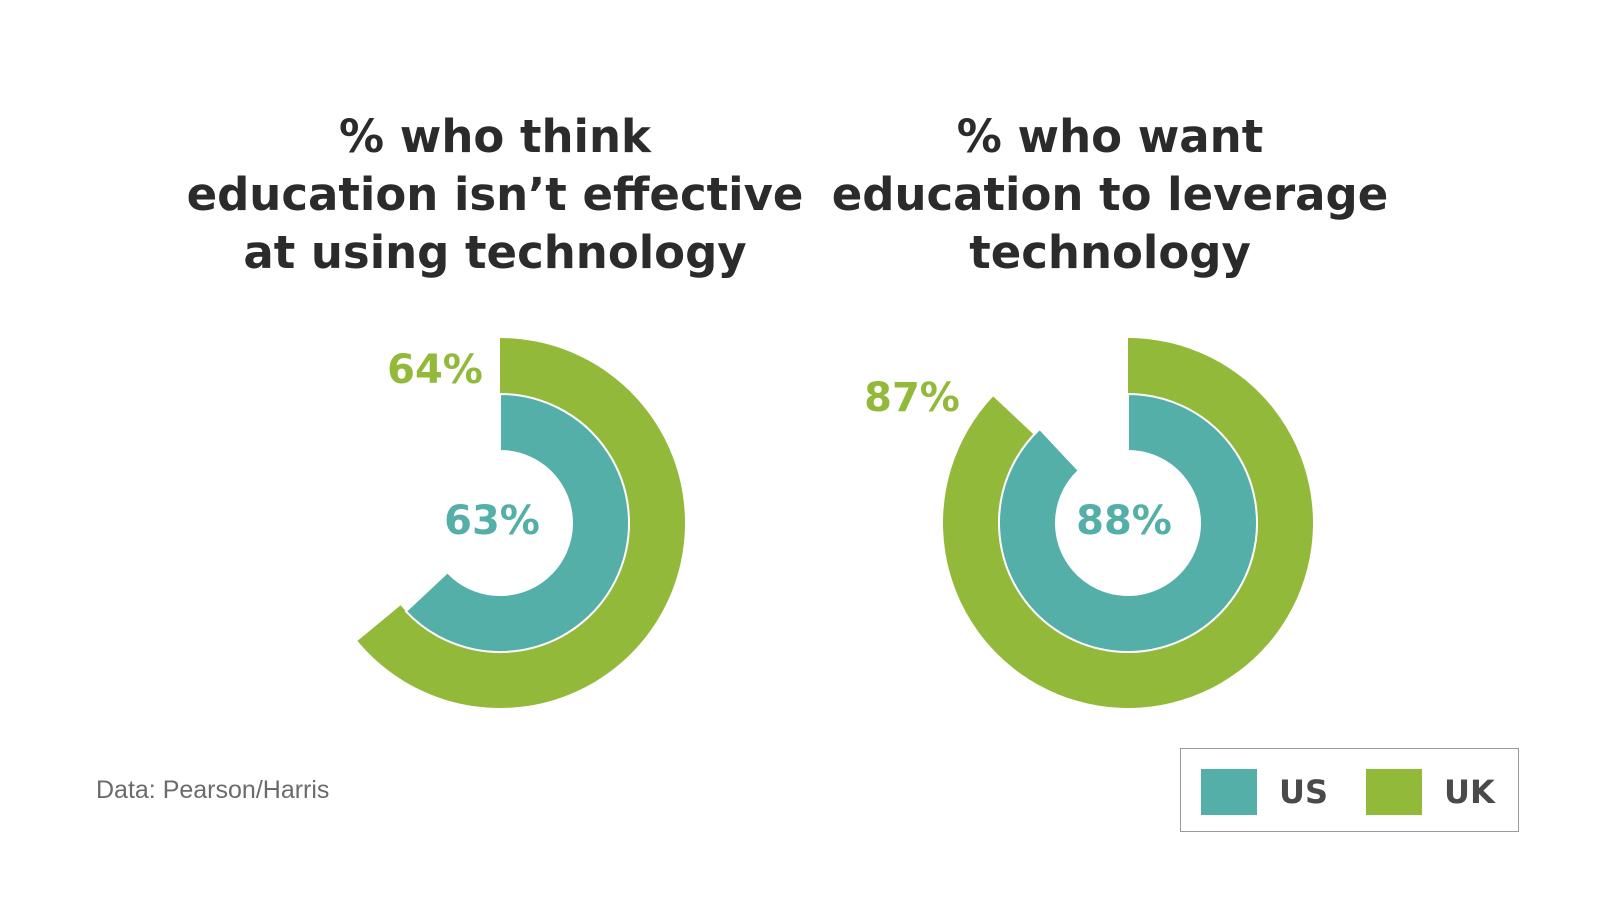 Image resolution: width=1600 pixels, height=900 pixels. What do you see at coordinates (1304, 792) in the screenshot?
I see `legend-label-us: US` at bounding box center [1304, 792].